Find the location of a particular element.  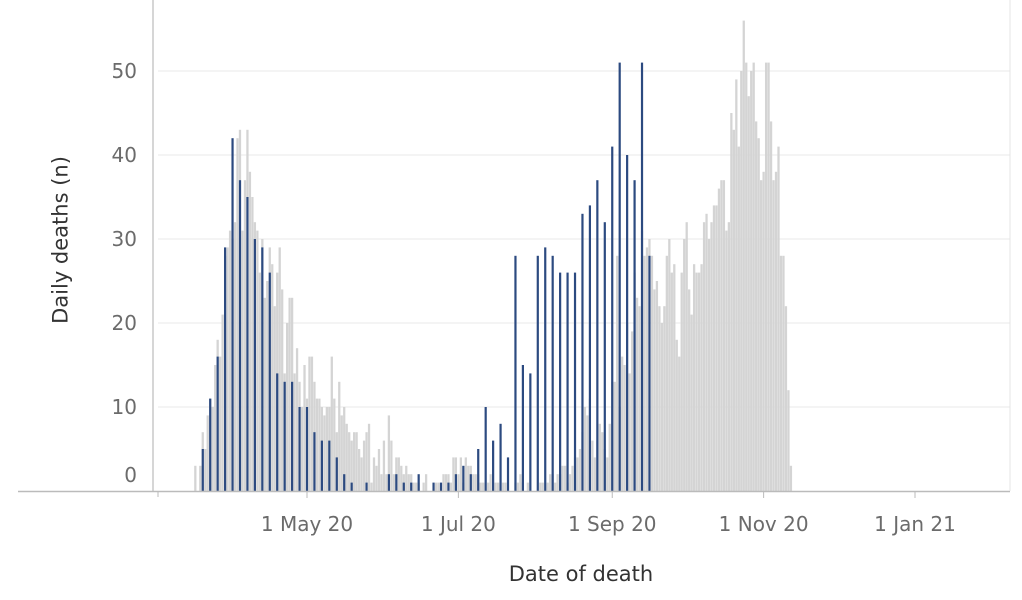

x-tick-label: 1 Jul 20 is located at coordinates (458, 524).